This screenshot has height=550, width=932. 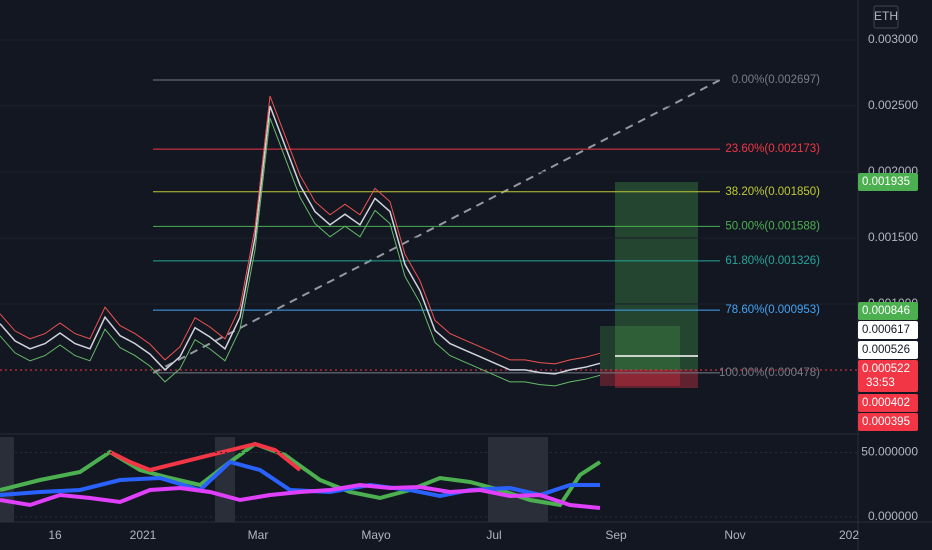 I want to click on fib-label: 0.00%(0.002697), so click(x=776, y=80).